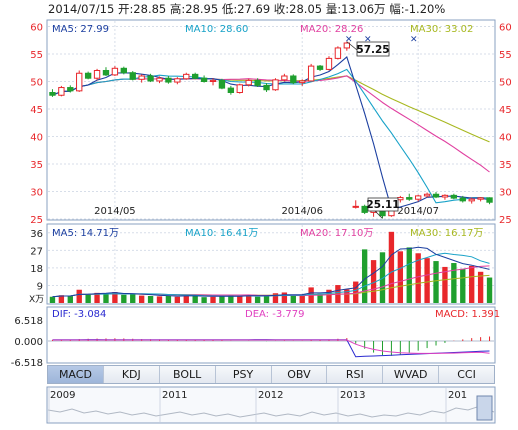  I want to click on overview-selection, so click(484, 408).